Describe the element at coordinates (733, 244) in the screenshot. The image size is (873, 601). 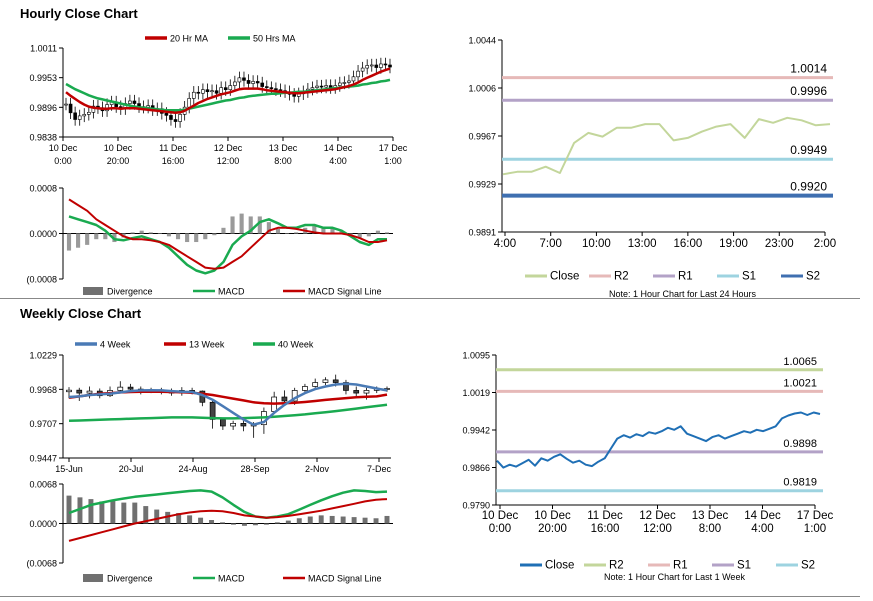
I see `hourly-levels-x-tick-label: 19:00` at that location.